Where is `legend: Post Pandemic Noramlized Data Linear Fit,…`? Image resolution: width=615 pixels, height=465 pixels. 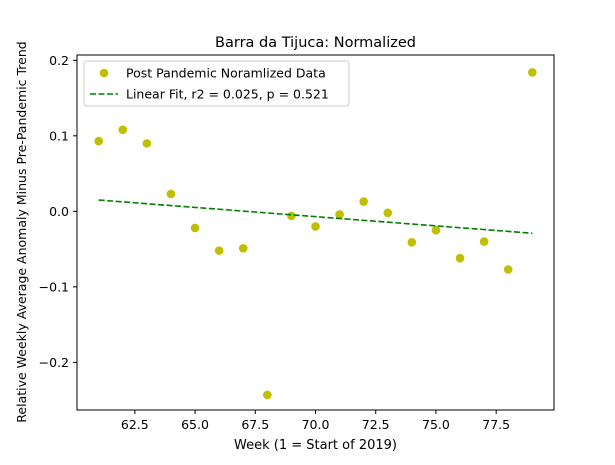 legend: Post Pandemic Noramlized Data Linear Fit,… is located at coordinates (216, 83).